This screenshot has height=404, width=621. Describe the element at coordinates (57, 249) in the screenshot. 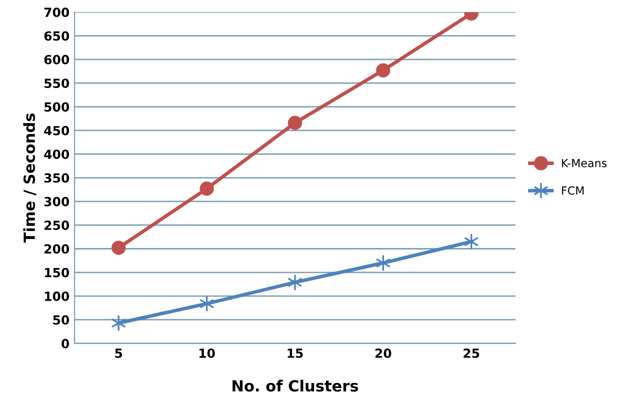

I see `y-tick-label: 200` at that location.